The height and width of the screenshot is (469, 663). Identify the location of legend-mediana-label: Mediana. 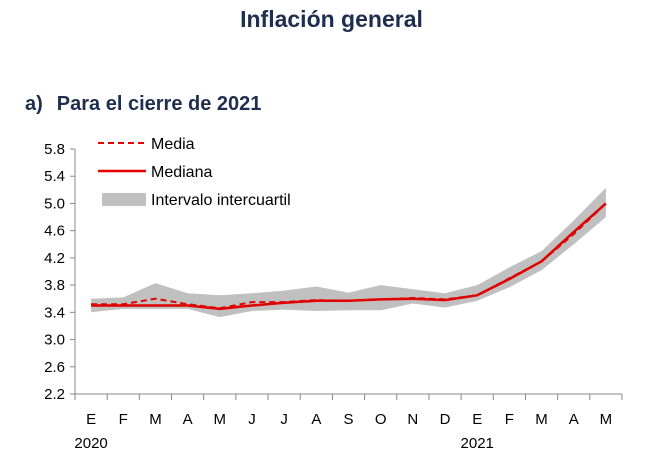
(181, 172).